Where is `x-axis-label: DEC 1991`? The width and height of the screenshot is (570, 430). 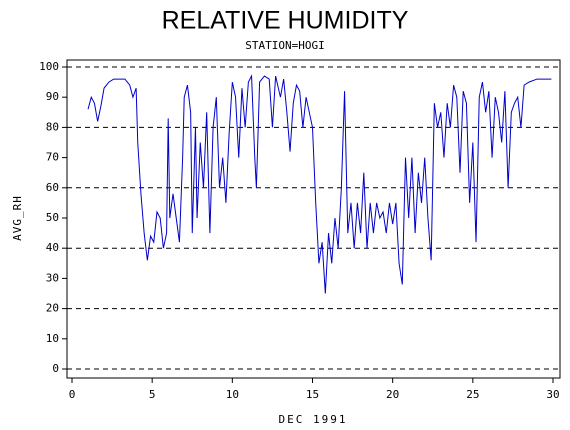
x-axis-label: DEC 1991 is located at coordinates (313, 419).